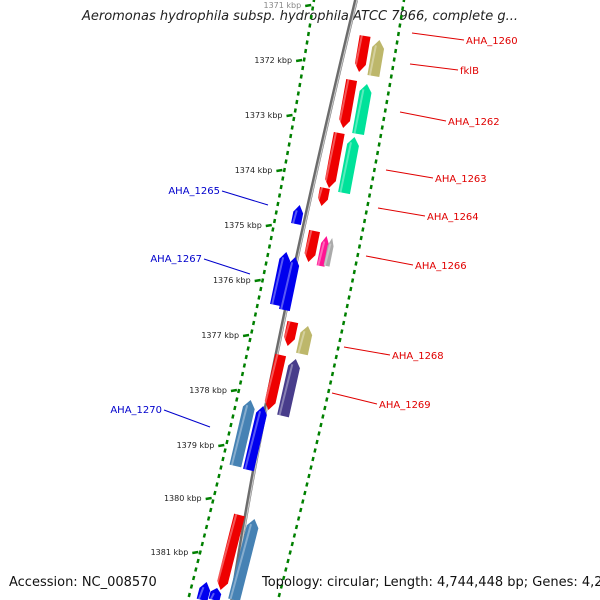 The height and width of the screenshot is (600, 600). What do you see at coordinates (136, 410) in the screenshot?
I see `gene-label: AHA_1270` at bounding box center [136, 410].